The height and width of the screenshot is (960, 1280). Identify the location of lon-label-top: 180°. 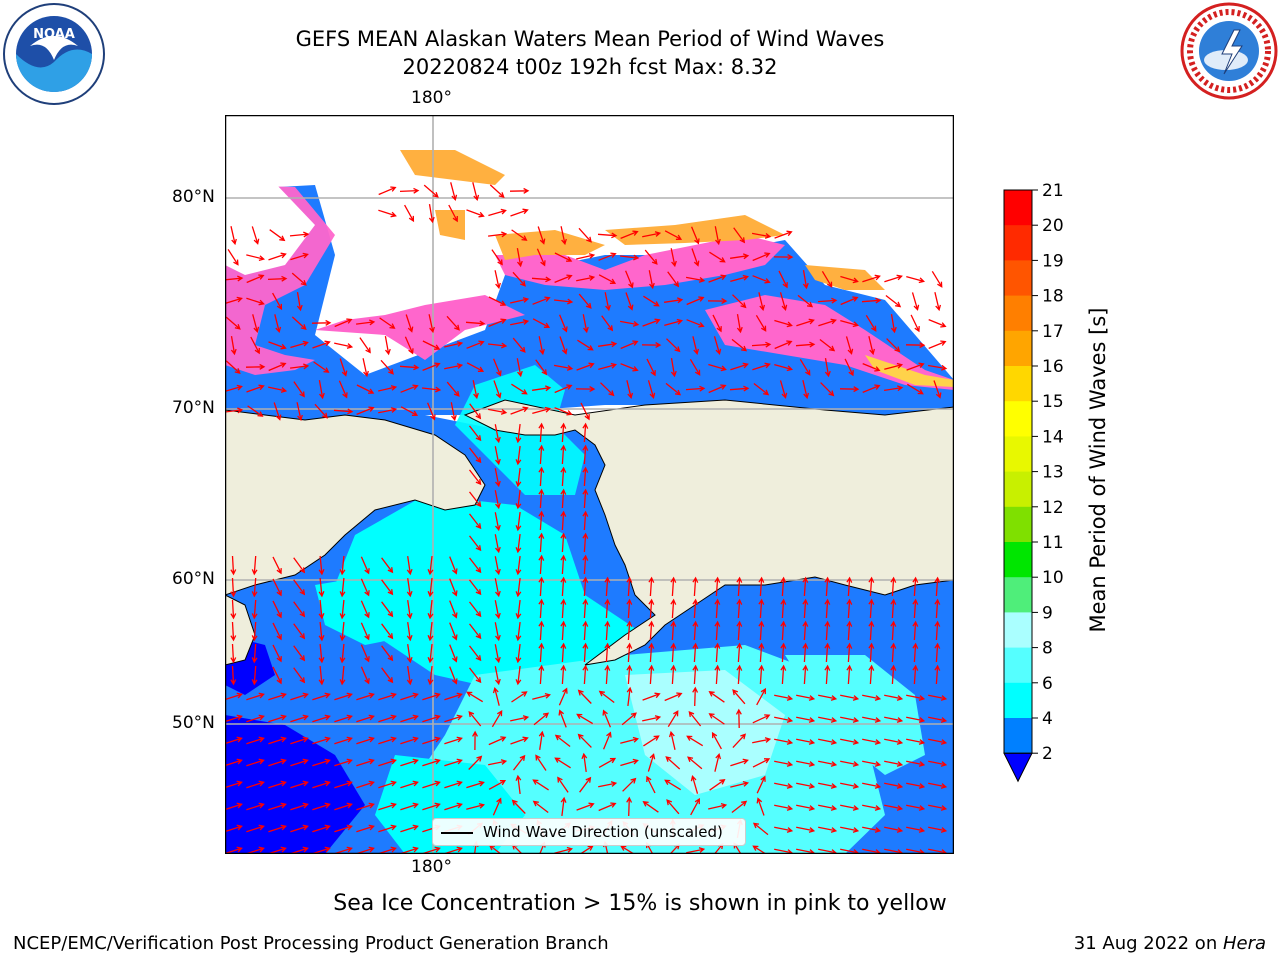
(431, 98).